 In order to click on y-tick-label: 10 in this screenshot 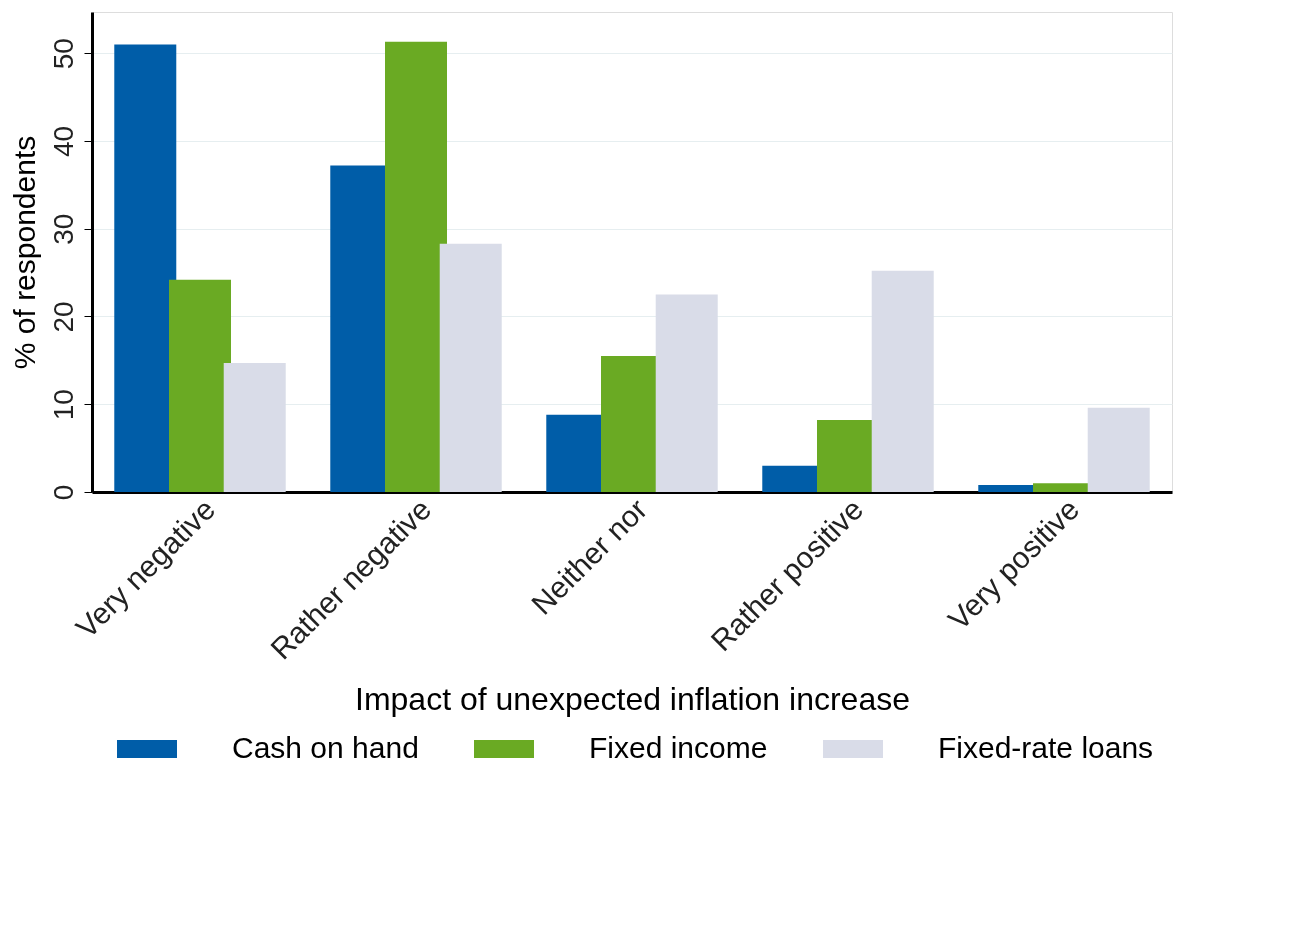, I will do `click(63, 405)`.